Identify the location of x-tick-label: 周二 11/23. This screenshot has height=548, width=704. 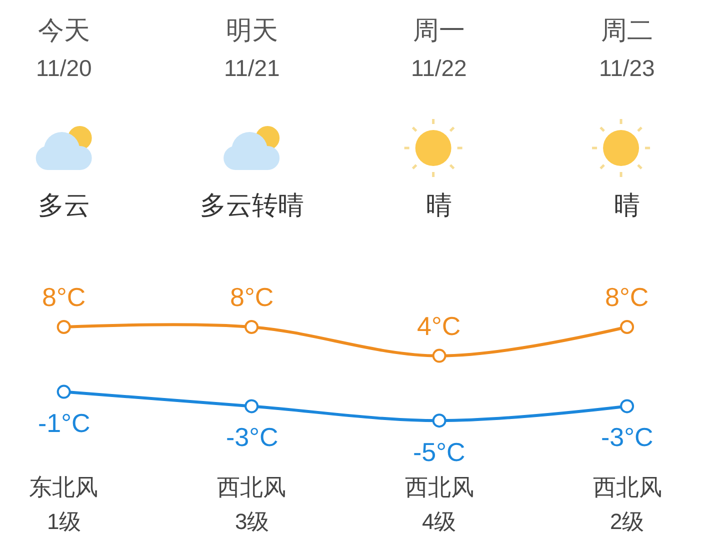
(627, 48).